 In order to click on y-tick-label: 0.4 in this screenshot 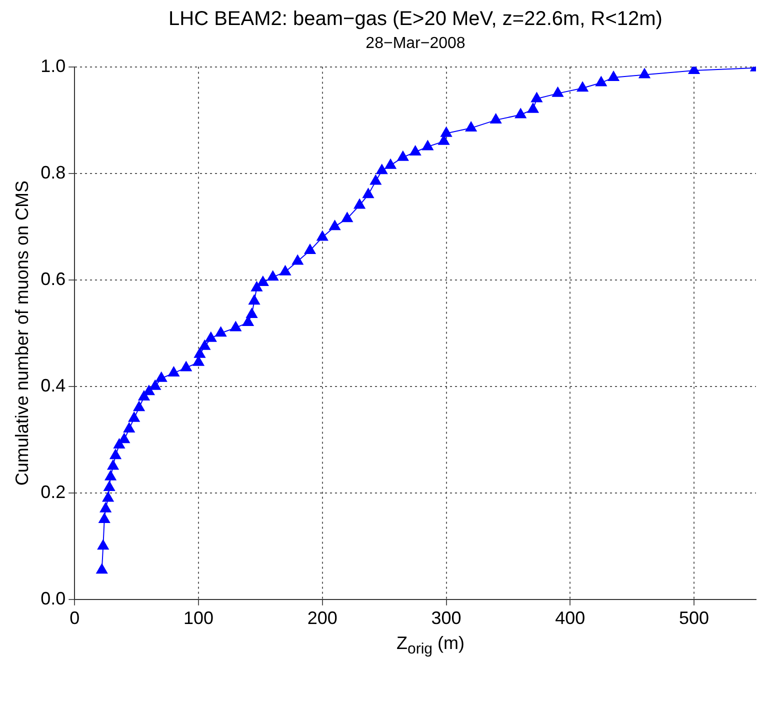, I will do `click(53, 385)`.